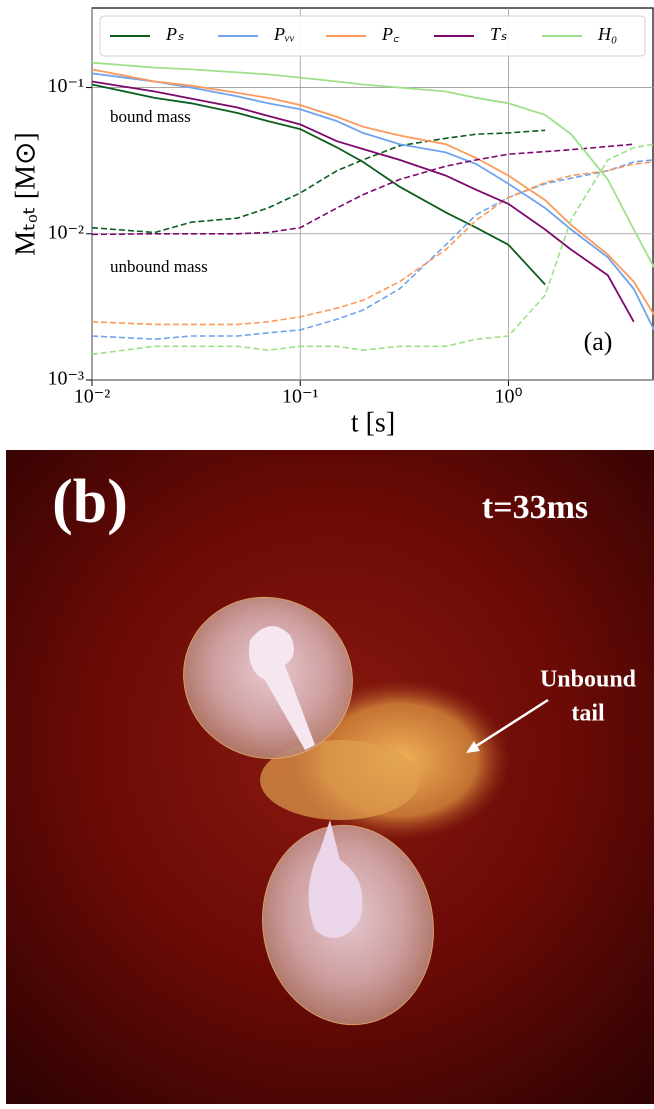 The height and width of the screenshot is (1109, 654). I want to click on bound-line, so click(318, 184).